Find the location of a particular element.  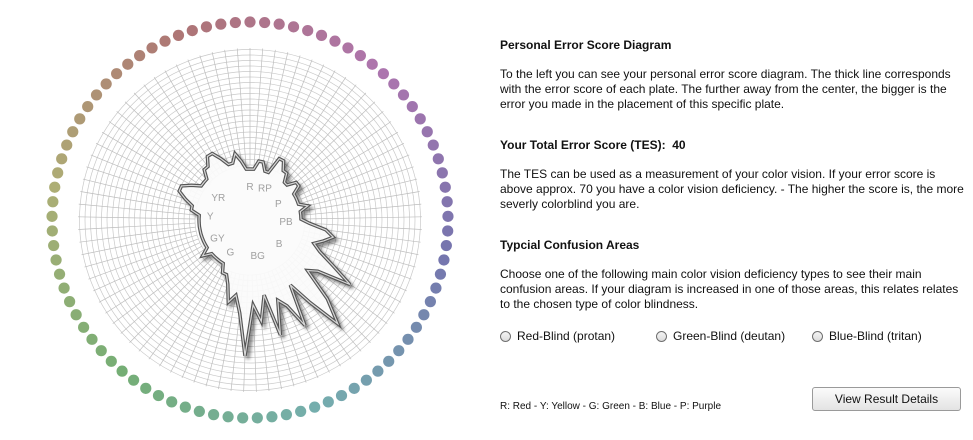

tes-value: 40 is located at coordinates (679, 145).